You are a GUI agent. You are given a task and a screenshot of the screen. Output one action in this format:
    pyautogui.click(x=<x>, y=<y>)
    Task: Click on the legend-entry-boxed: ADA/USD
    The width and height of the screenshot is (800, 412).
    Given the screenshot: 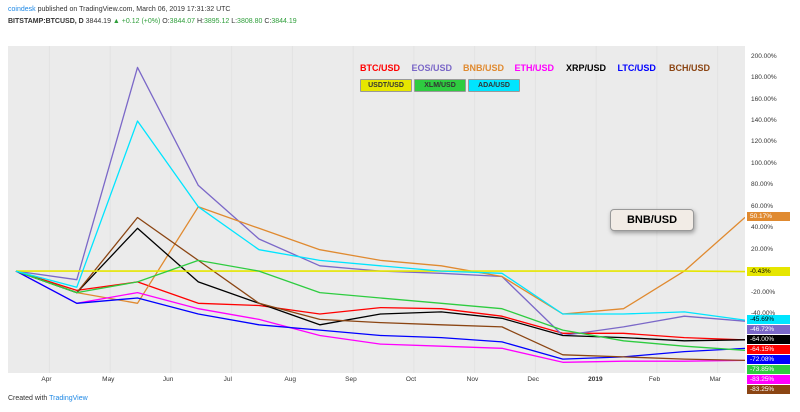 What is the action you would take?
    pyautogui.click(x=494, y=85)
    